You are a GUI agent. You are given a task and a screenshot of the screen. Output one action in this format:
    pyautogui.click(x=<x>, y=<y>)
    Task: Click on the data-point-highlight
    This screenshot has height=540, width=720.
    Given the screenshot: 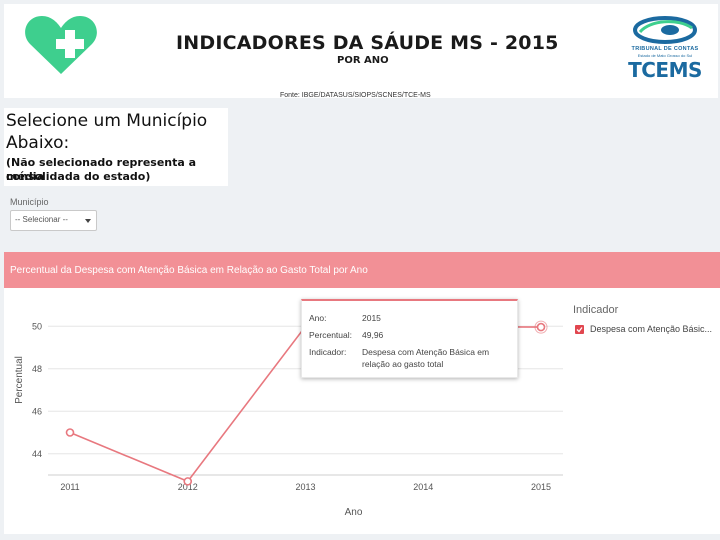 What is the action you would take?
    pyautogui.click(x=541, y=327)
    